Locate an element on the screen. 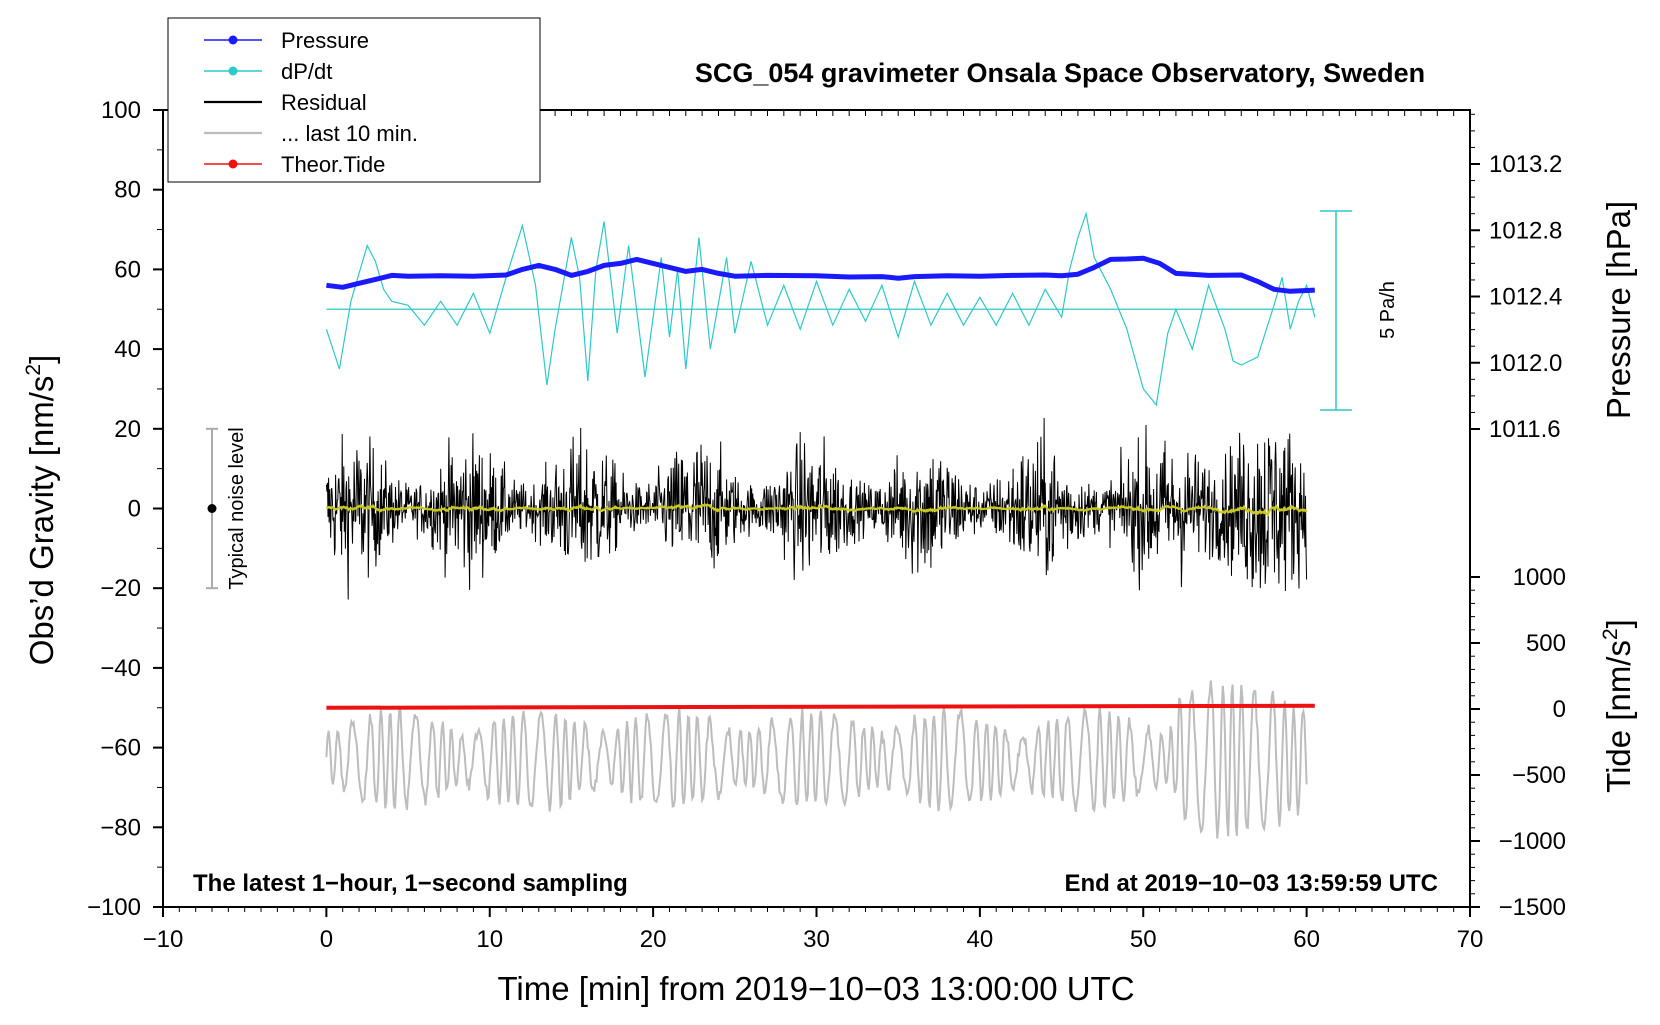 This screenshot has height=1025, width=1660. y-tick-label: −40 is located at coordinates (120, 668).